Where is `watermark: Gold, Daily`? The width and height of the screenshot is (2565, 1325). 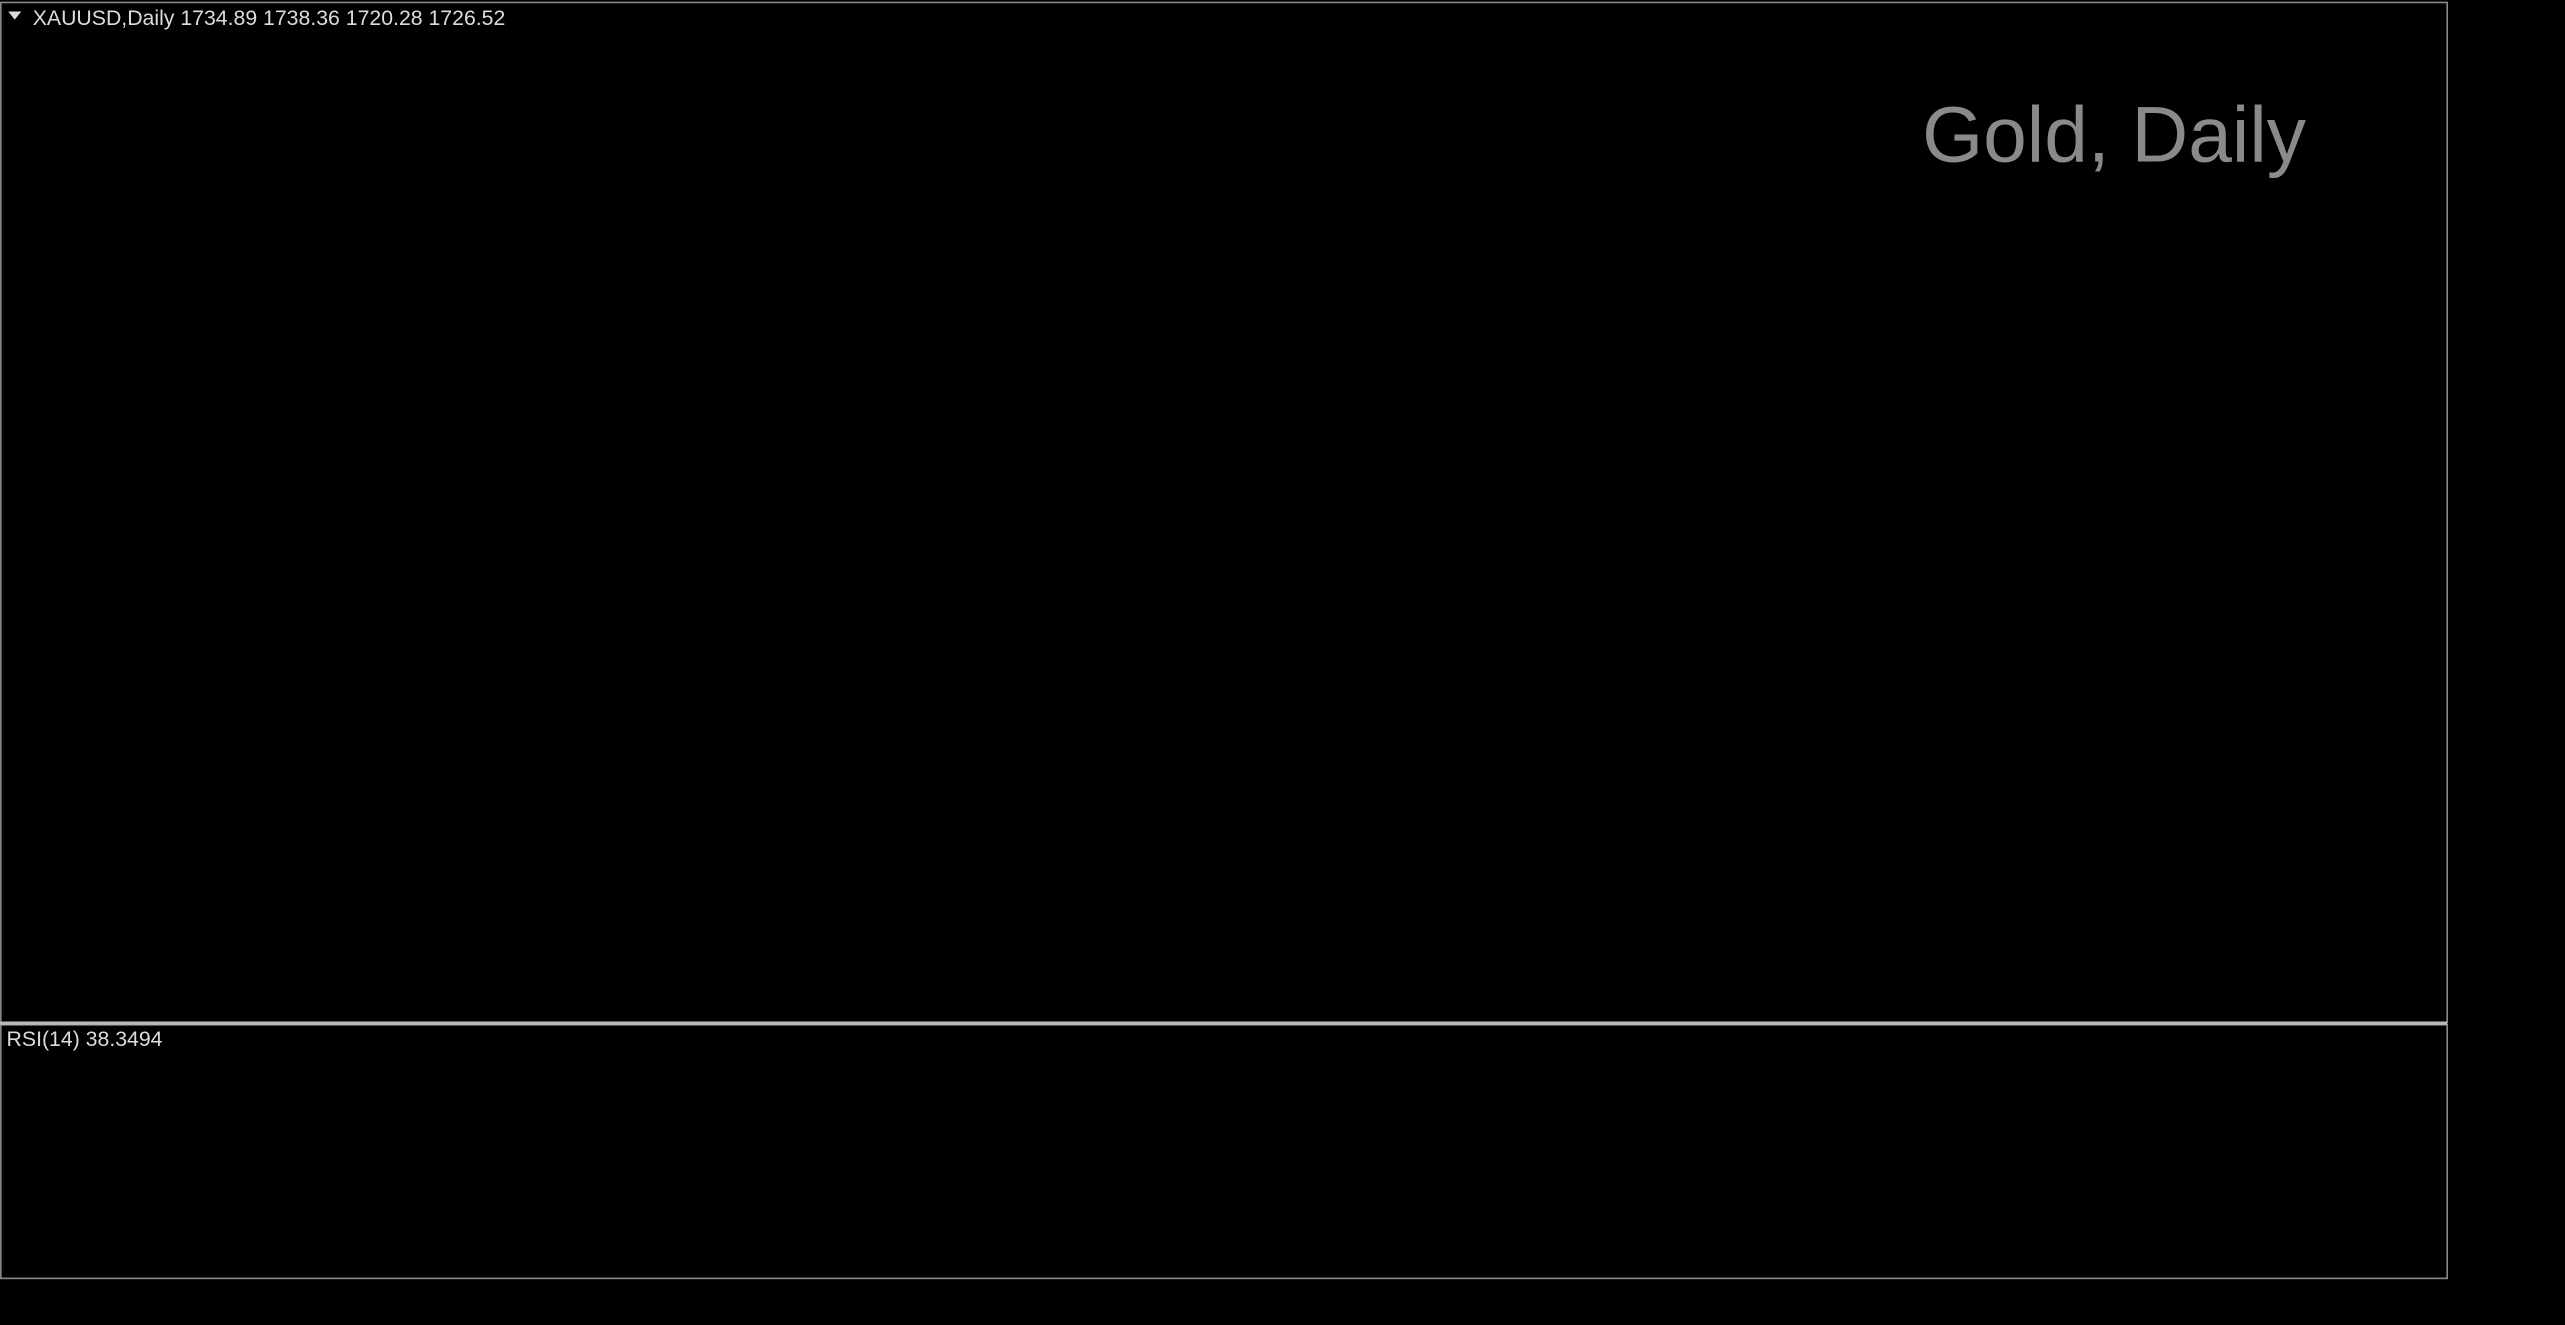
watermark: Gold, Daily is located at coordinates (2114, 134).